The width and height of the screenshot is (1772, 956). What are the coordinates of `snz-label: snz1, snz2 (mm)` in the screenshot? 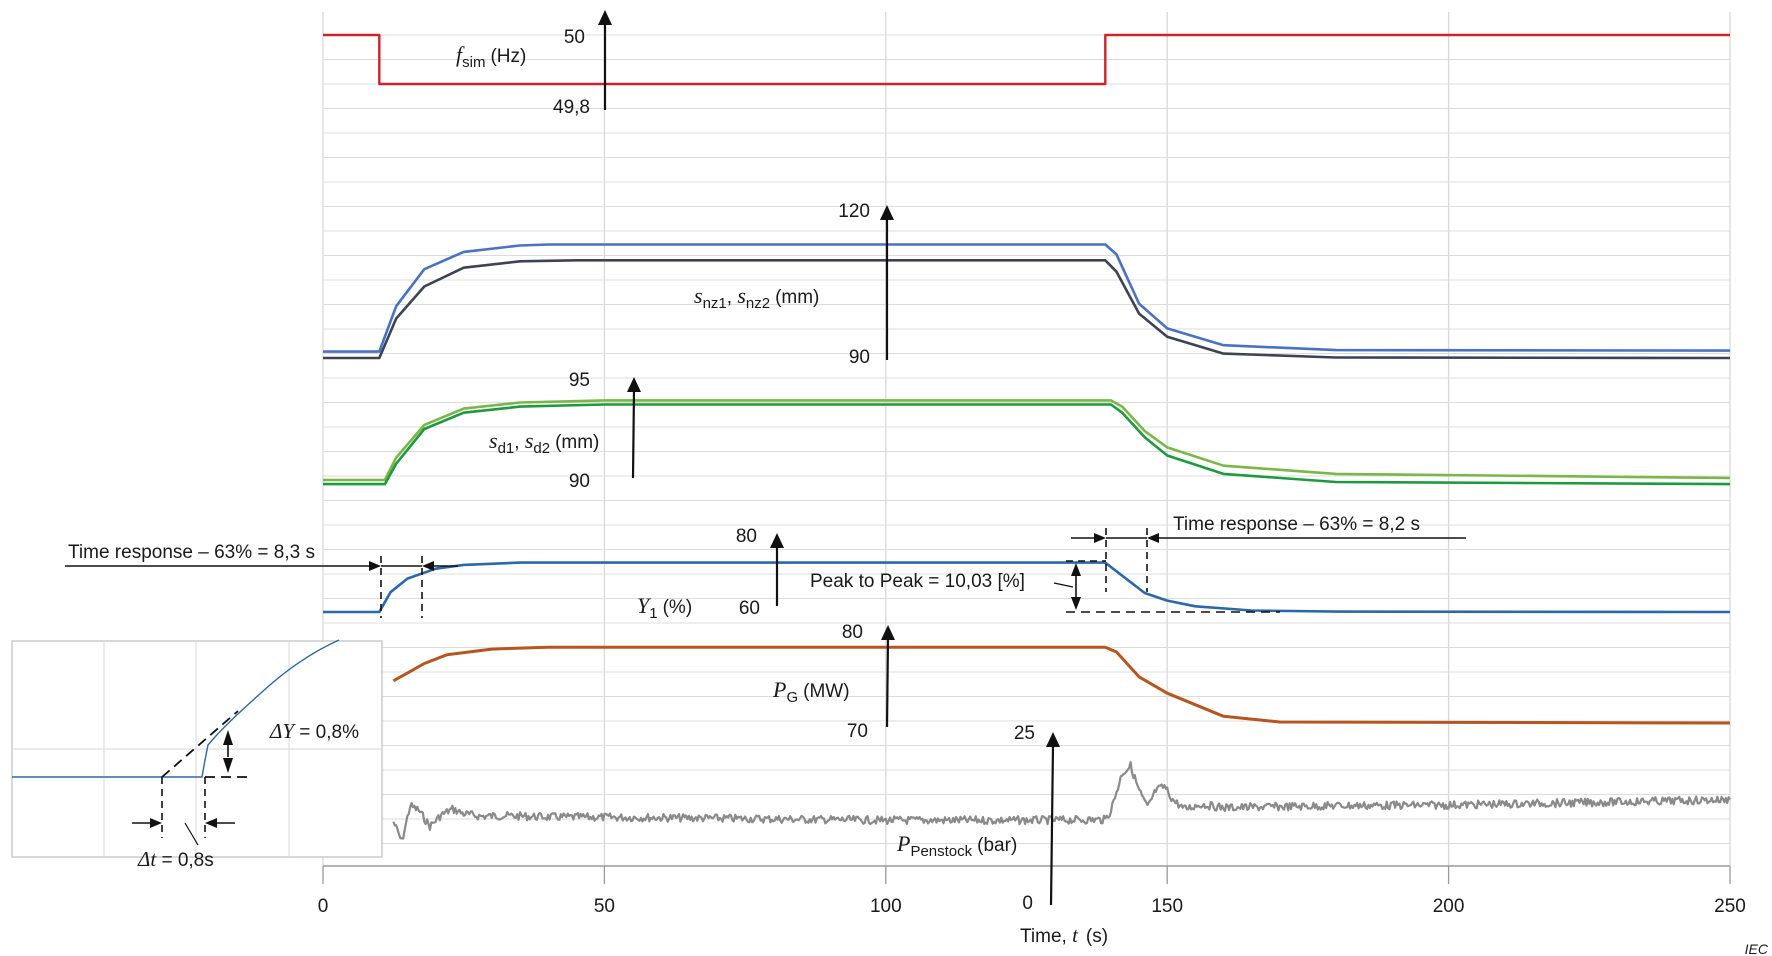 It's located at (756, 297).